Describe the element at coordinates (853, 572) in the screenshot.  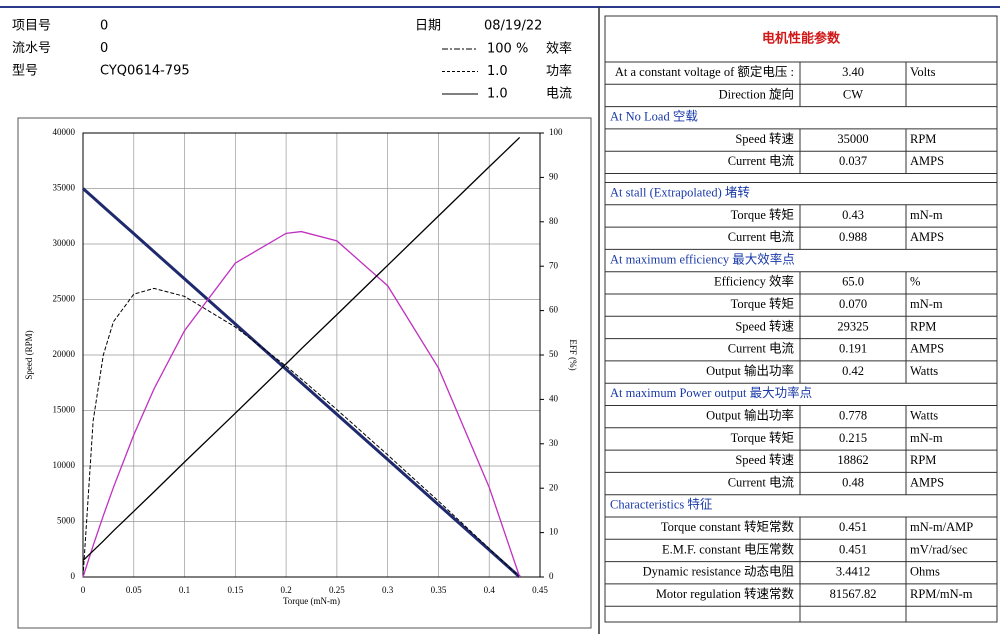
I see `row-value: 3.4412` at that location.